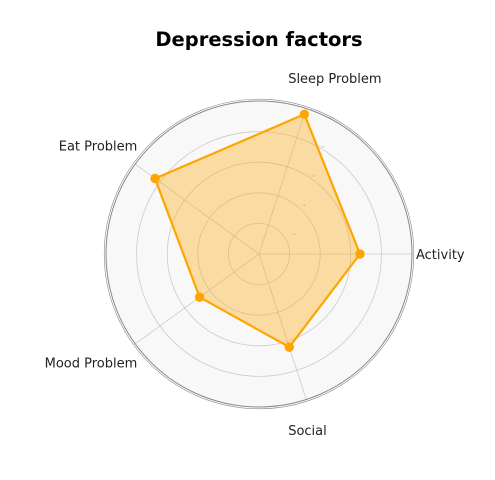 This screenshot has height=480, width=495. What do you see at coordinates (294, 235) in the screenshot?
I see `r-tick-label-1: 0.2` at bounding box center [294, 235].